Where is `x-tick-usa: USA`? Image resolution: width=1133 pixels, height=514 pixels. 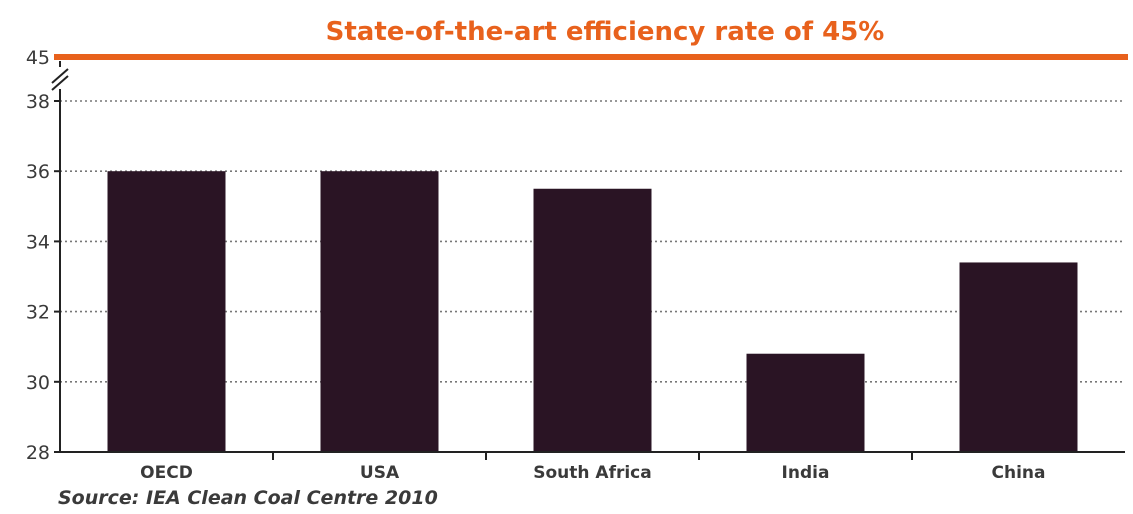 x-tick-usa: USA is located at coordinates (380, 473).